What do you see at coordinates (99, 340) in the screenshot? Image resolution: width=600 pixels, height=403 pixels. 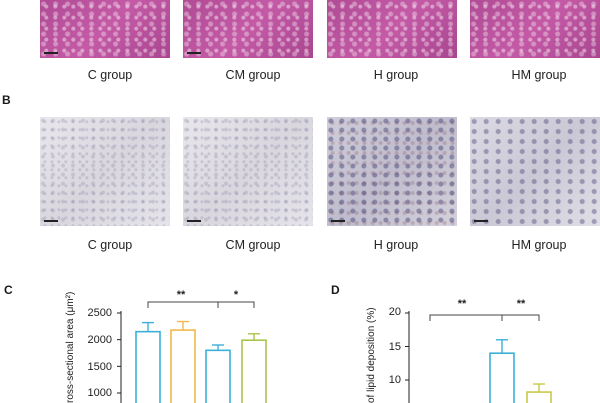 I see `tick-c-1: 2000` at bounding box center [99, 340].